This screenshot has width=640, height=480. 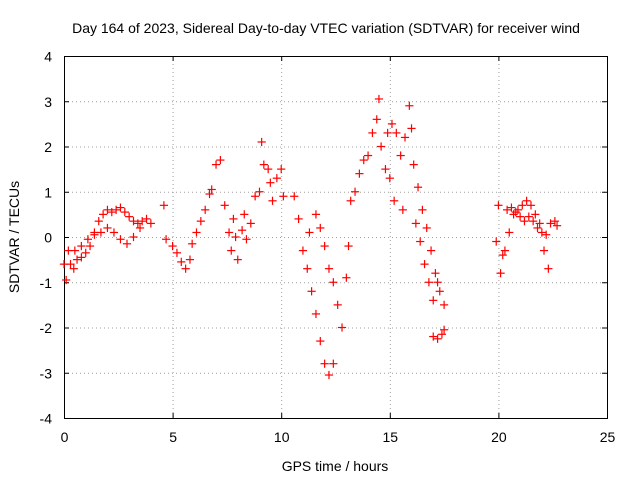 I want to click on y-tick-label: -2, so click(x=46, y=328).